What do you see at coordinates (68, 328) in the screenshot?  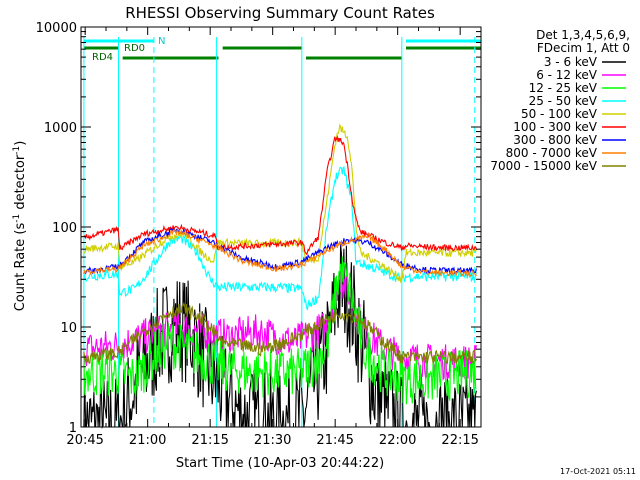 I see `y-tick-label-1: 10` at bounding box center [68, 328].